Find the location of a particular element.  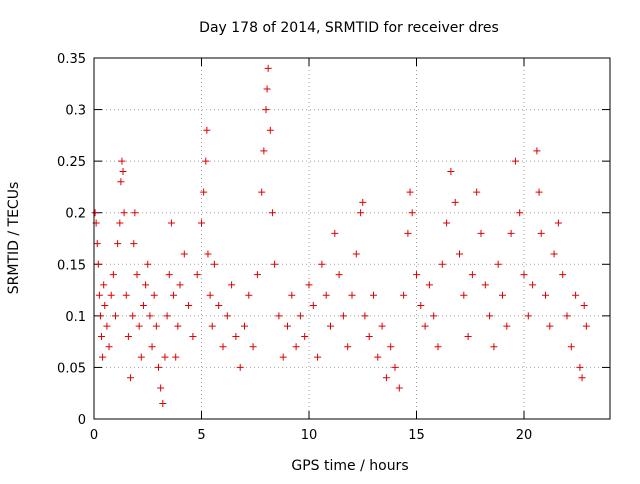

x-tick-label: 20 is located at coordinates (524, 435).